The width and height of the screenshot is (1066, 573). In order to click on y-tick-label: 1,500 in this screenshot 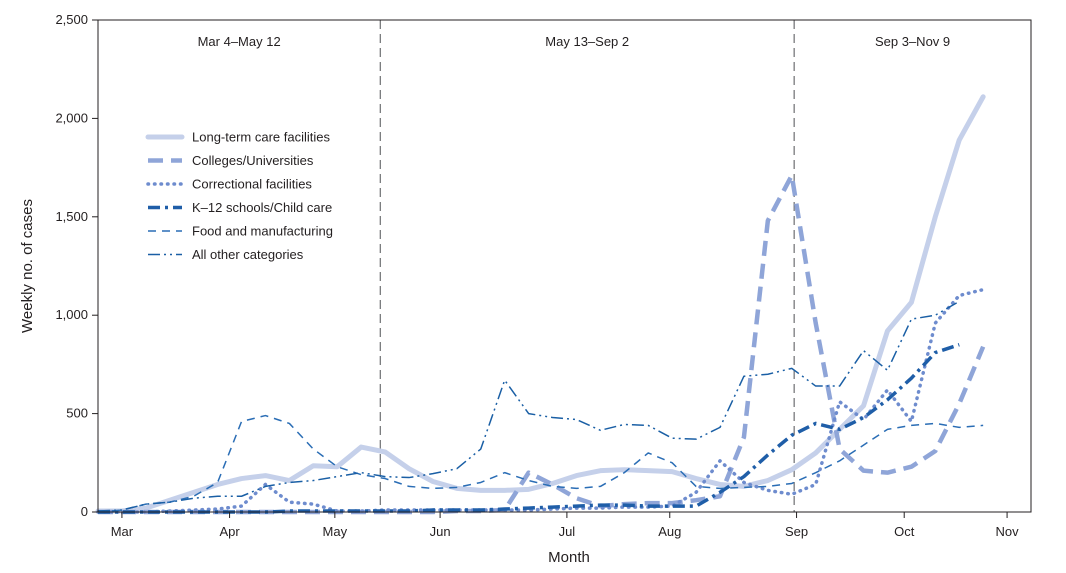, I will do `click(71, 216)`.